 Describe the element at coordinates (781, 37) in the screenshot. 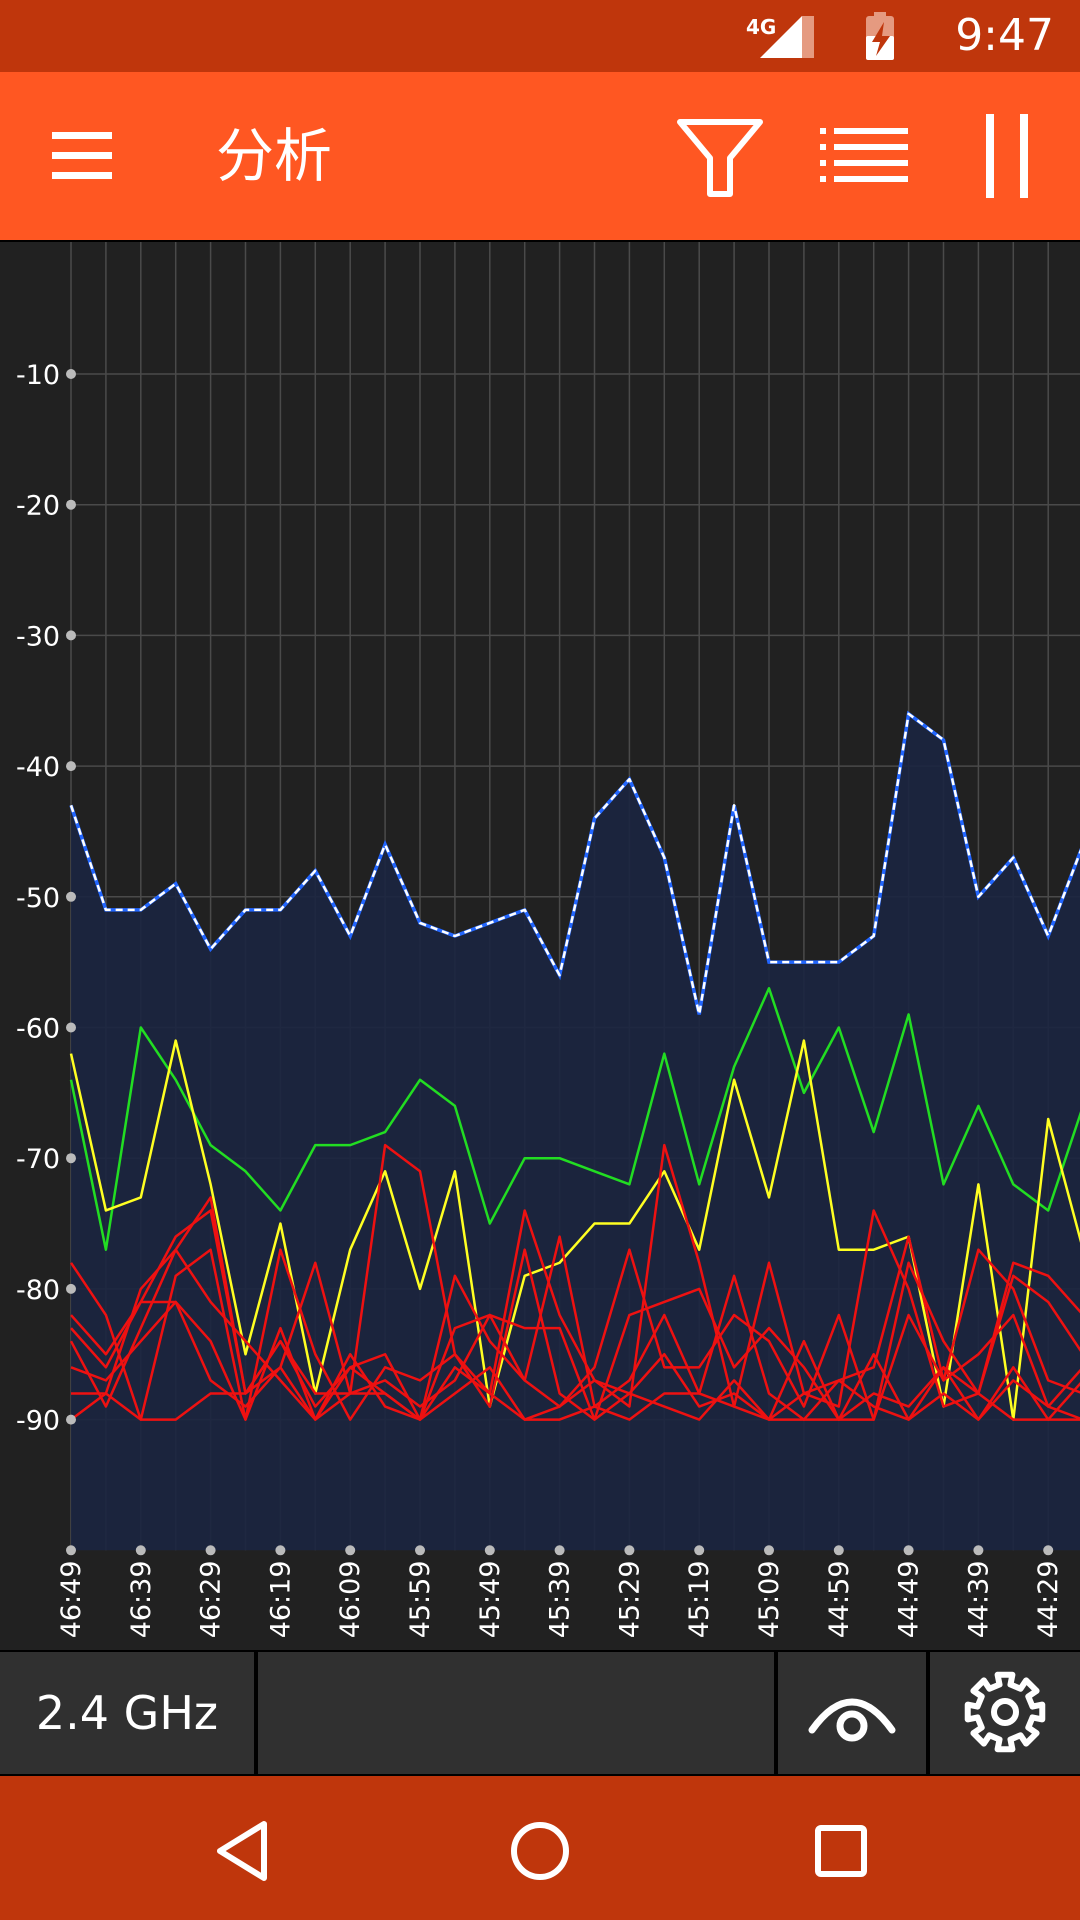

I see `signal-icon` at that location.